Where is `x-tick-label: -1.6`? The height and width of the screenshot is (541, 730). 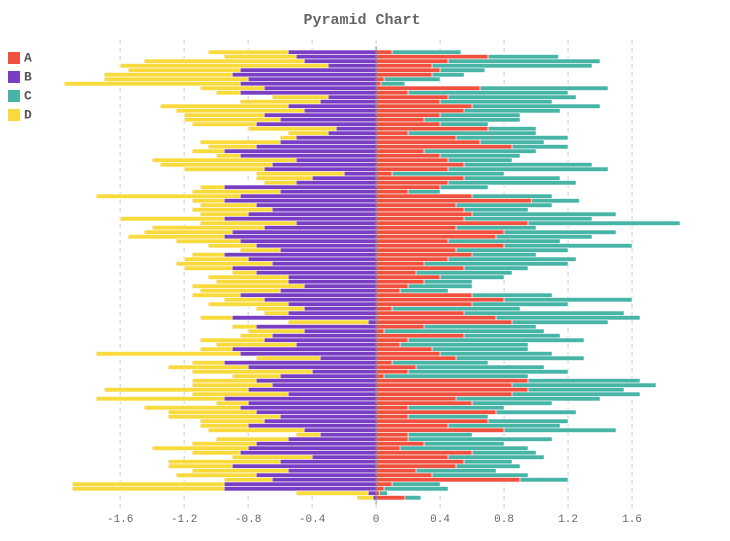 x-tick-label: -1.6 is located at coordinates (120, 520).